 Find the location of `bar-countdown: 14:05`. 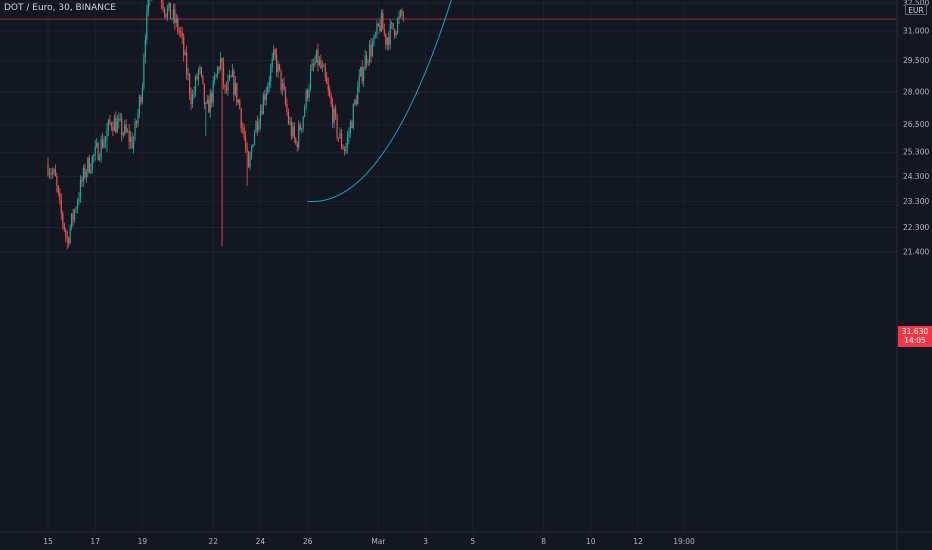

bar-countdown: 14:05 is located at coordinates (915, 340).